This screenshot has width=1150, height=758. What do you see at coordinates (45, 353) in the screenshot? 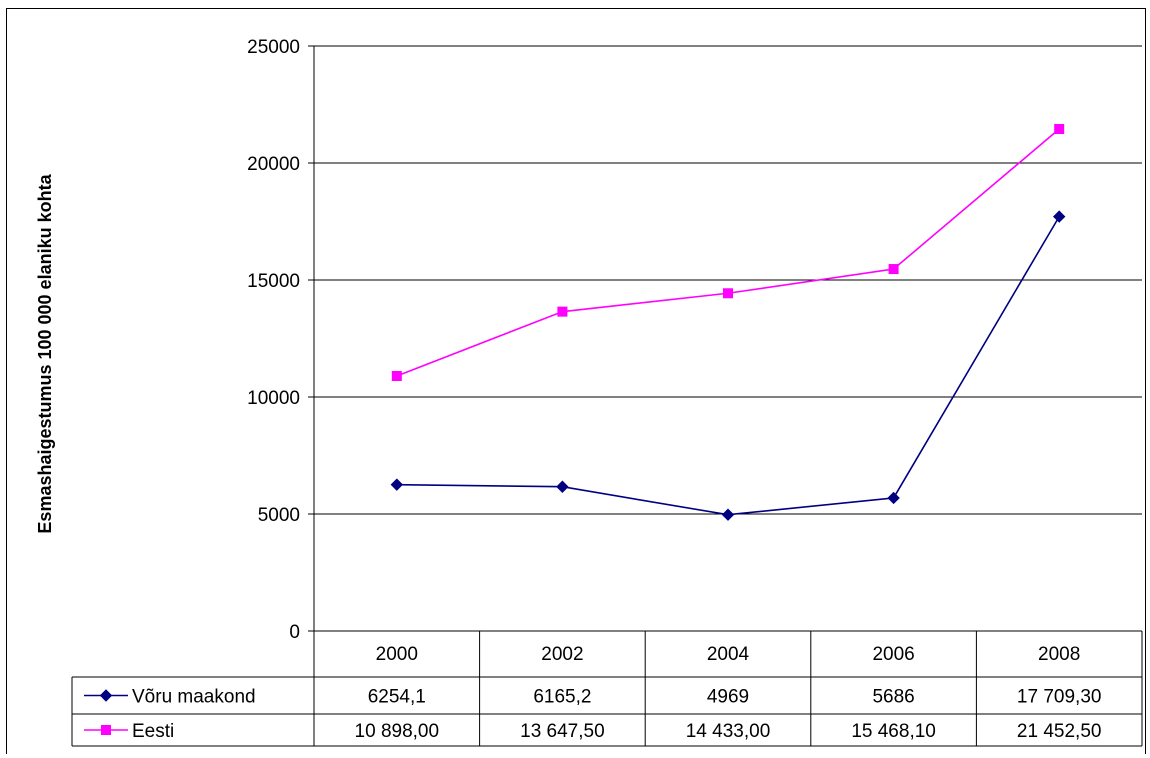
I see `y-axis-label: Esmashaigestumus 100 000 elaniku kohta` at bounding box center [45, 353].